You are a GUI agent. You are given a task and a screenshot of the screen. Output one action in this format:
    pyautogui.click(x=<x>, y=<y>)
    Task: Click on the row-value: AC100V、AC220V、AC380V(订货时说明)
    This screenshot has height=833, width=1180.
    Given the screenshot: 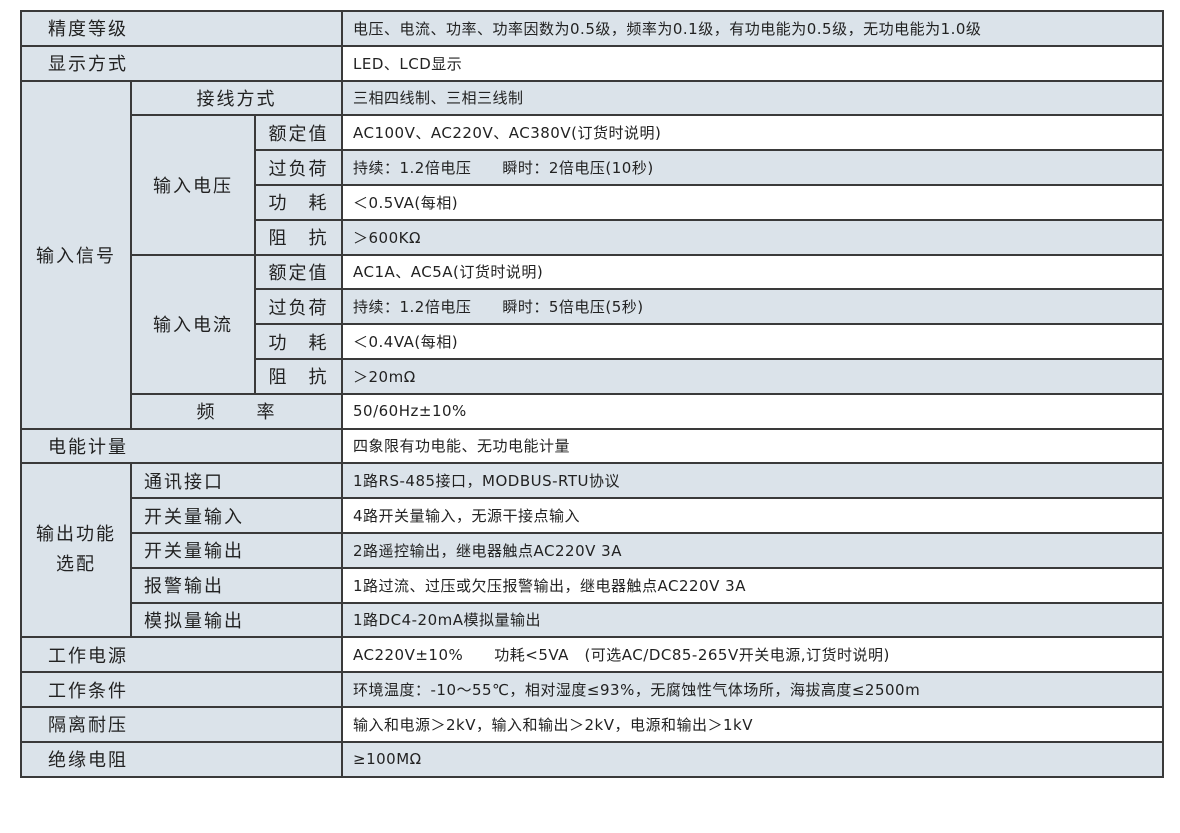 What is the action you would take?
    pyautogui.click(x=752, y=133)
    